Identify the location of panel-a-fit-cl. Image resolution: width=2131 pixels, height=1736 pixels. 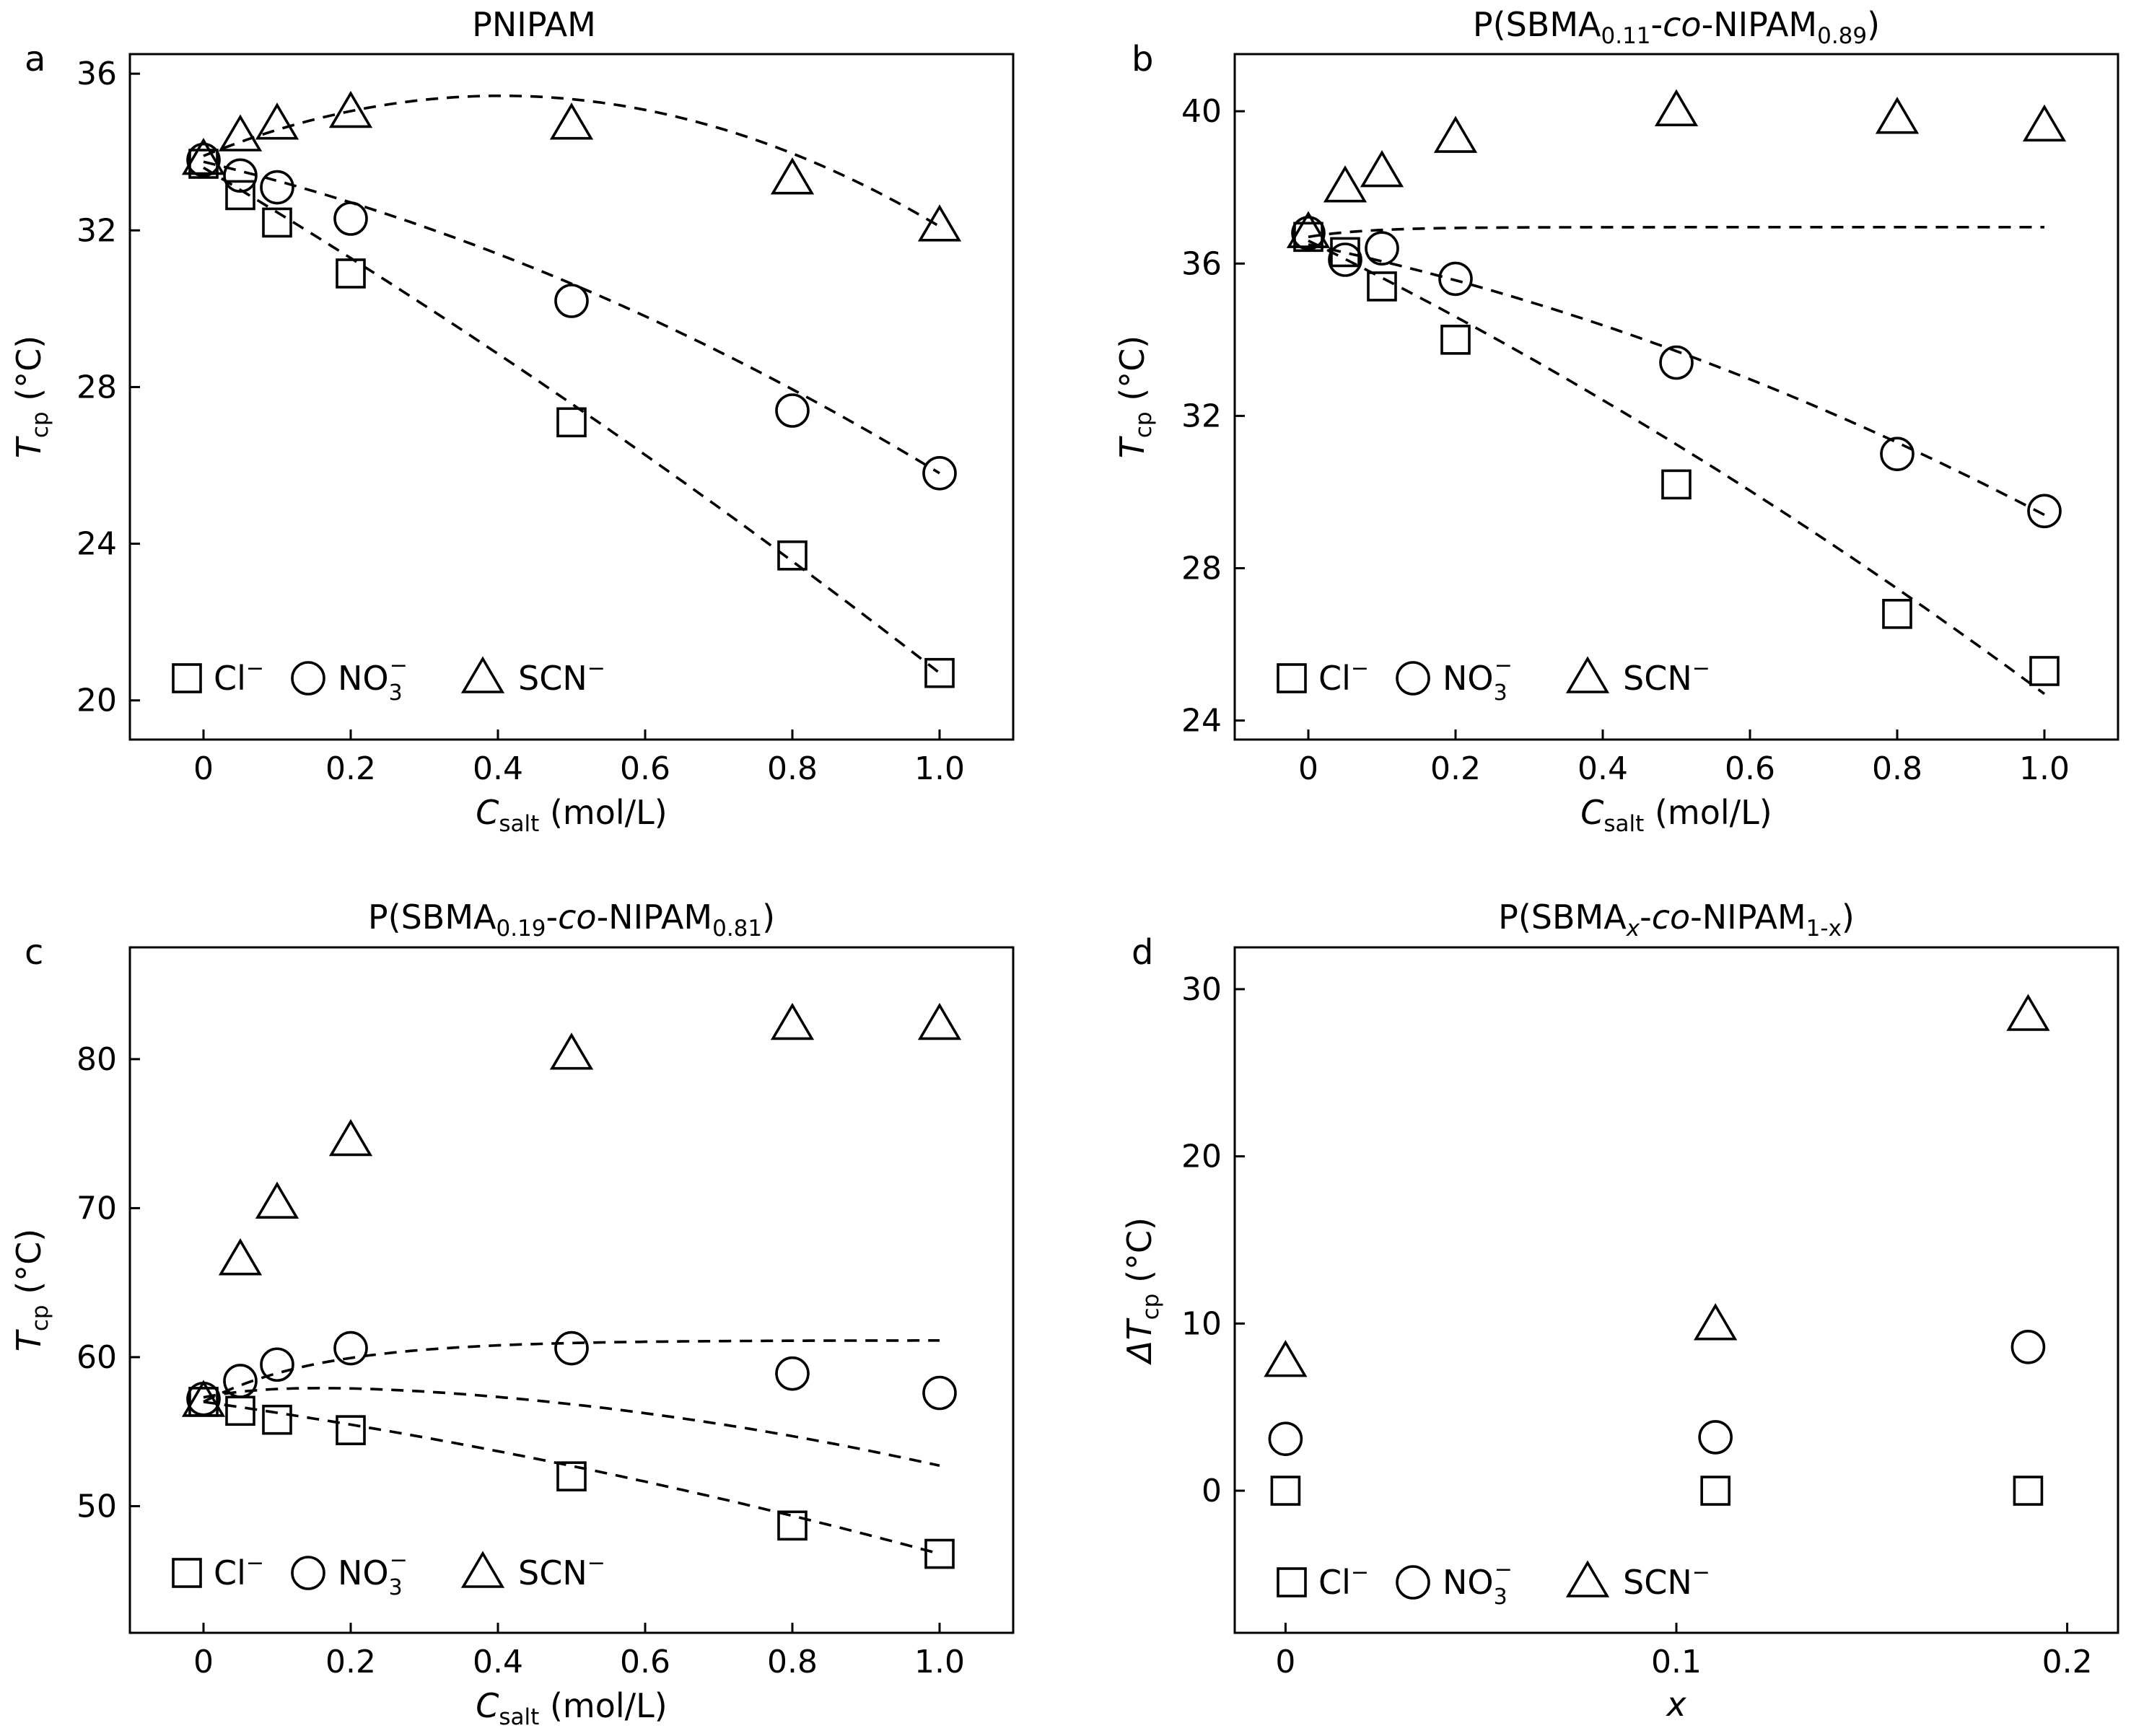
(572, 420).